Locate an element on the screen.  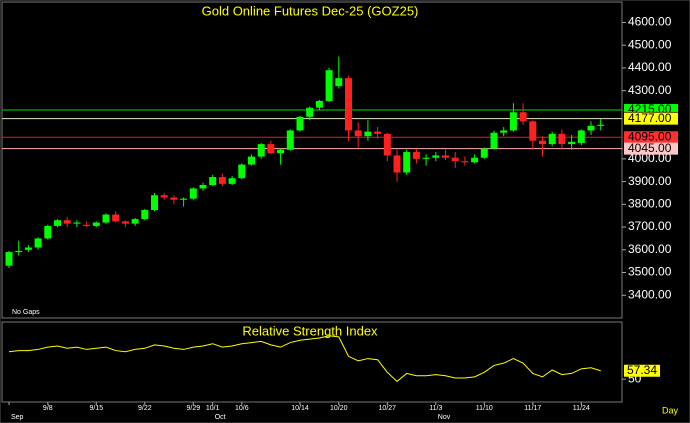
x-tick-label: 10/1 is located at coordinates (213, 408).